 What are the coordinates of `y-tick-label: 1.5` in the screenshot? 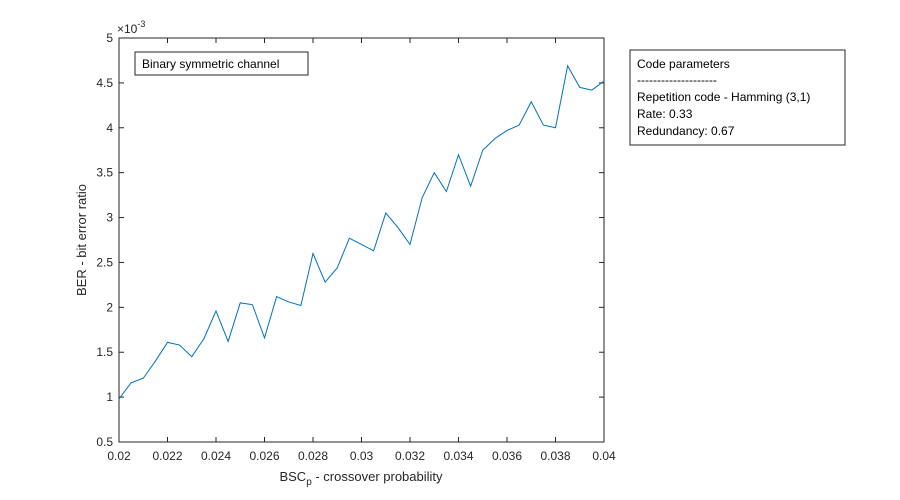 It's located at (104, 352).